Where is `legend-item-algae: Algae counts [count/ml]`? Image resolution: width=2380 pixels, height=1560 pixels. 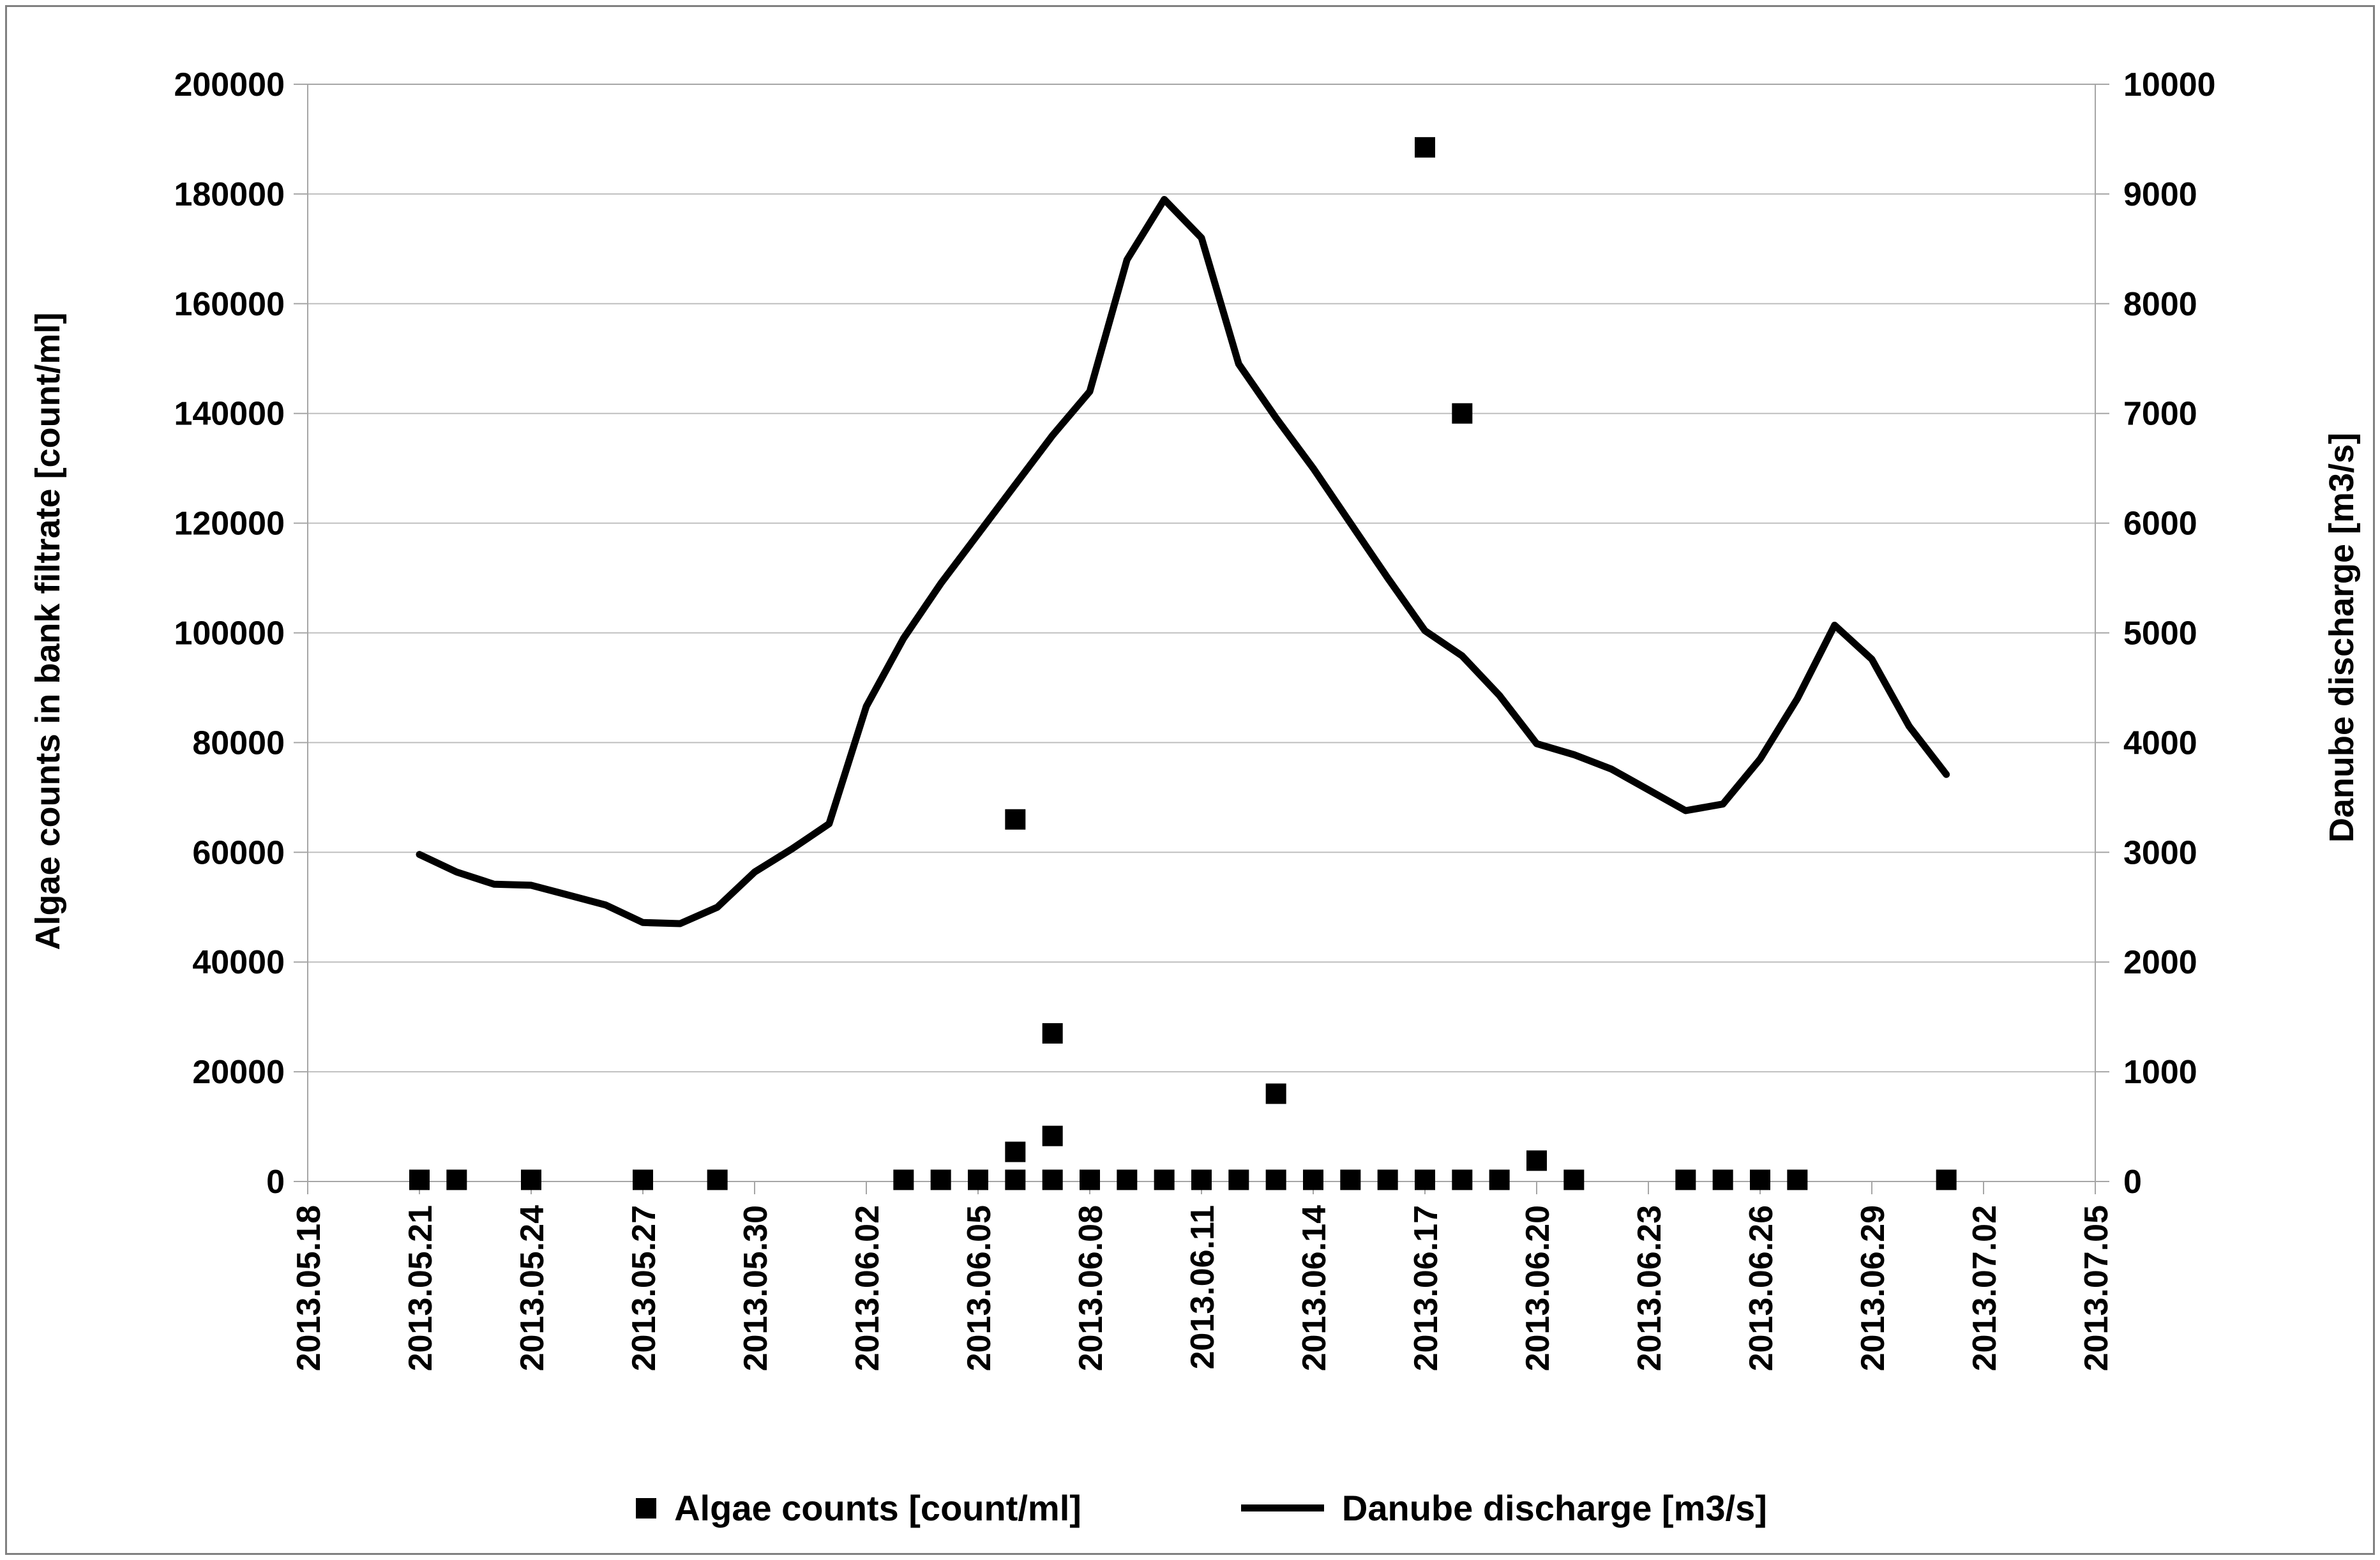
legend-item-algae: Algae counts [count/ml] is located at coordinates (858, 1508).